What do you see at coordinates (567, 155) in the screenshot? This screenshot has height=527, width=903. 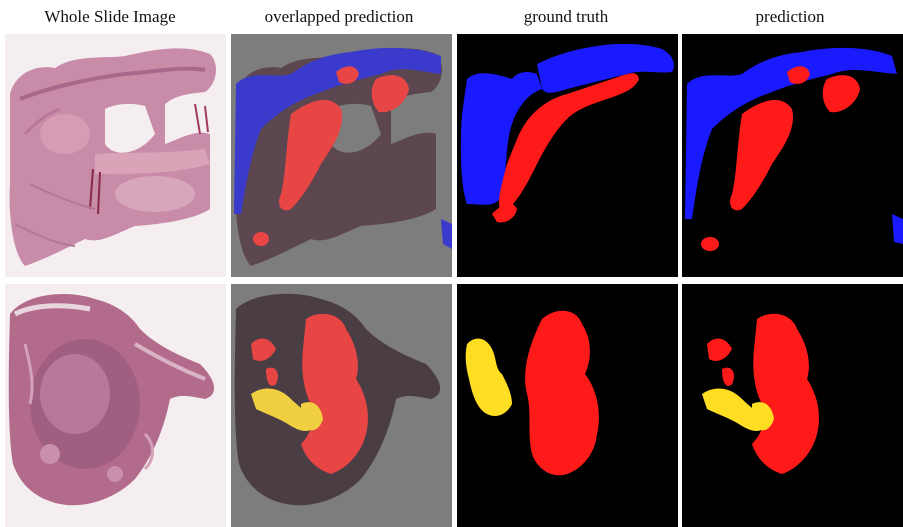 I see `row1-ground-truth-mask` at bounding box center [567, 155].